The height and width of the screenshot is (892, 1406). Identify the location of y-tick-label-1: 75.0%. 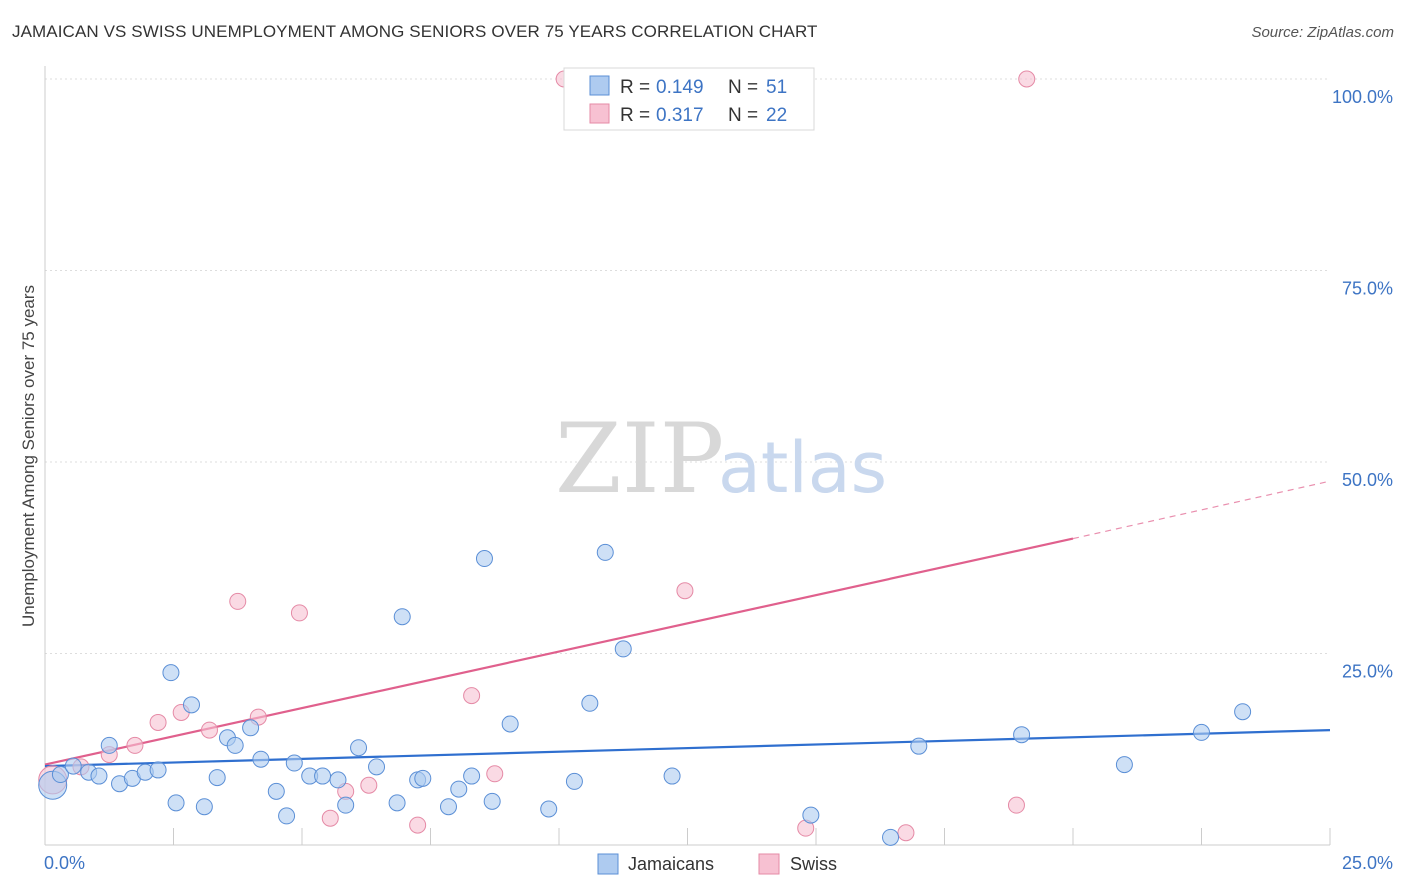
(1367, 289).